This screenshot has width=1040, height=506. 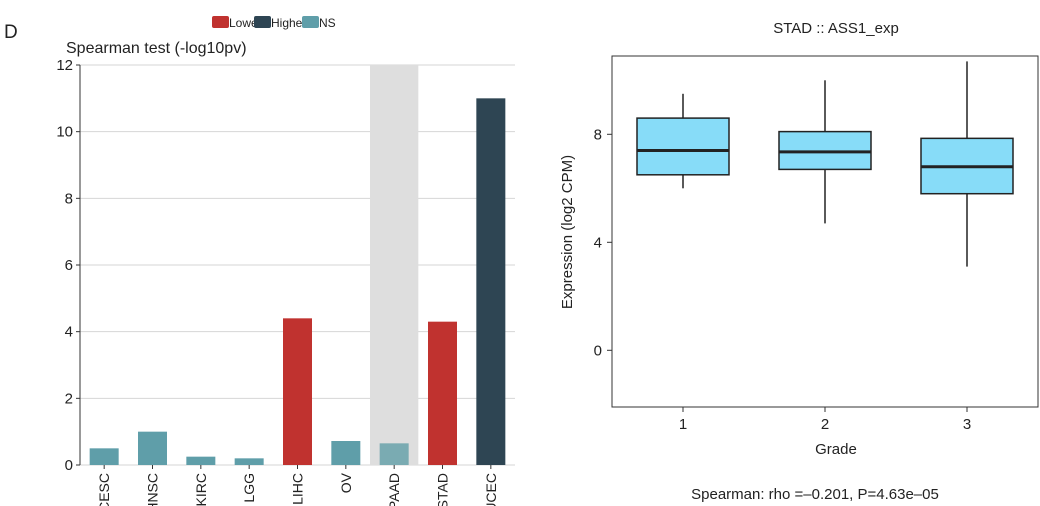 What do you see at coordinates (491, 281) in the screenshot?
I see `bar-ucec` at bounding box center [491, 281].